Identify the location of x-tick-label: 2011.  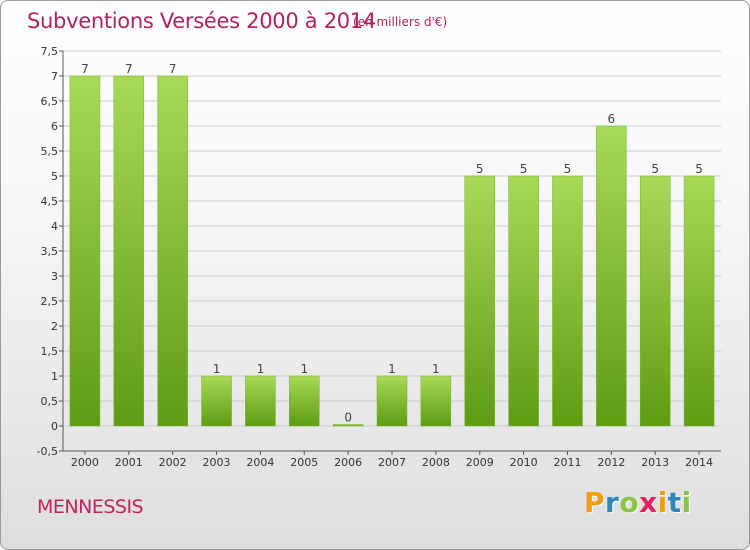
(567, 462).